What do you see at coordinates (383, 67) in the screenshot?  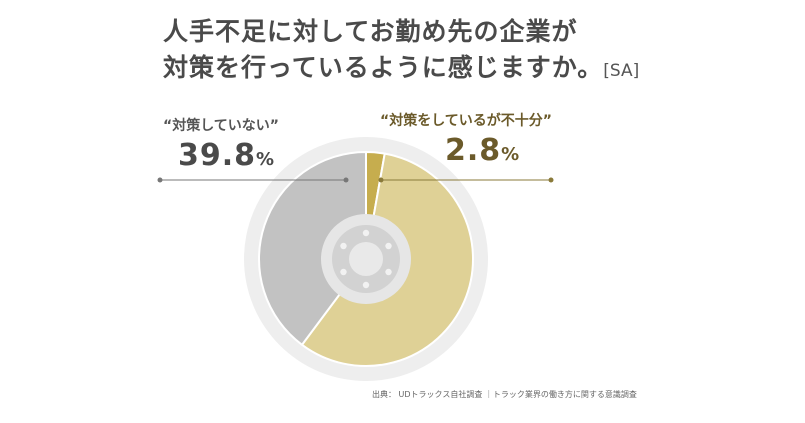 I see `title-line-2-text: 対策を行っているように感じますか。` at bounding box center [383, 67].